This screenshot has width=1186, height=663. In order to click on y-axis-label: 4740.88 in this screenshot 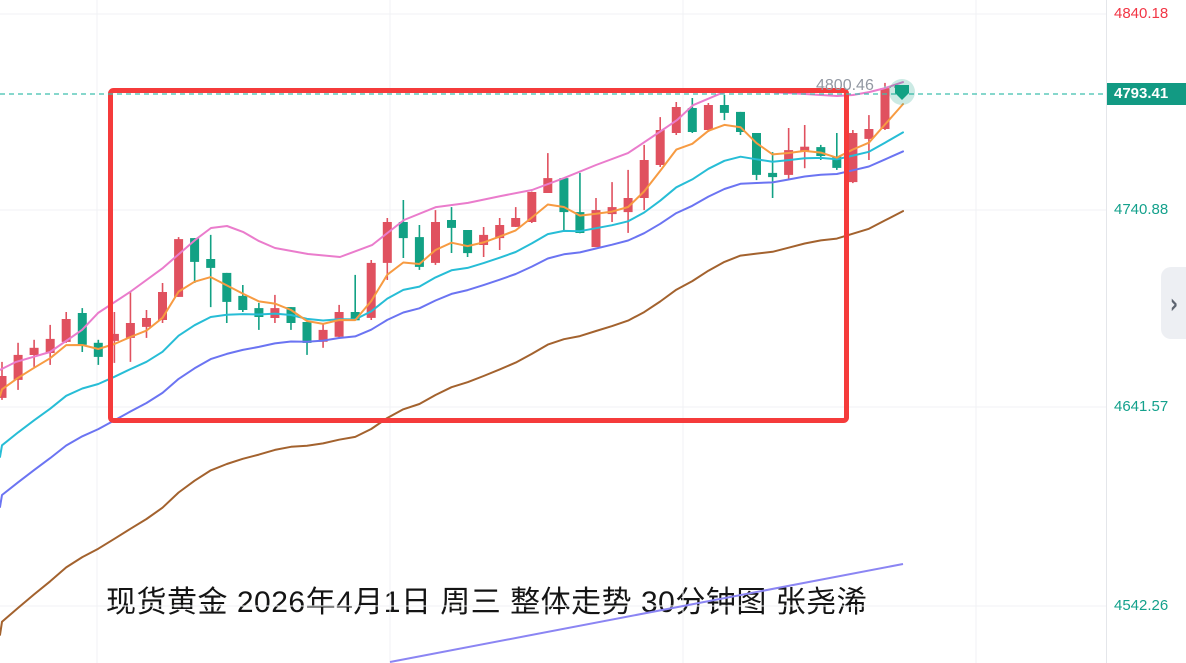, I will do `click(1141, 209)`.